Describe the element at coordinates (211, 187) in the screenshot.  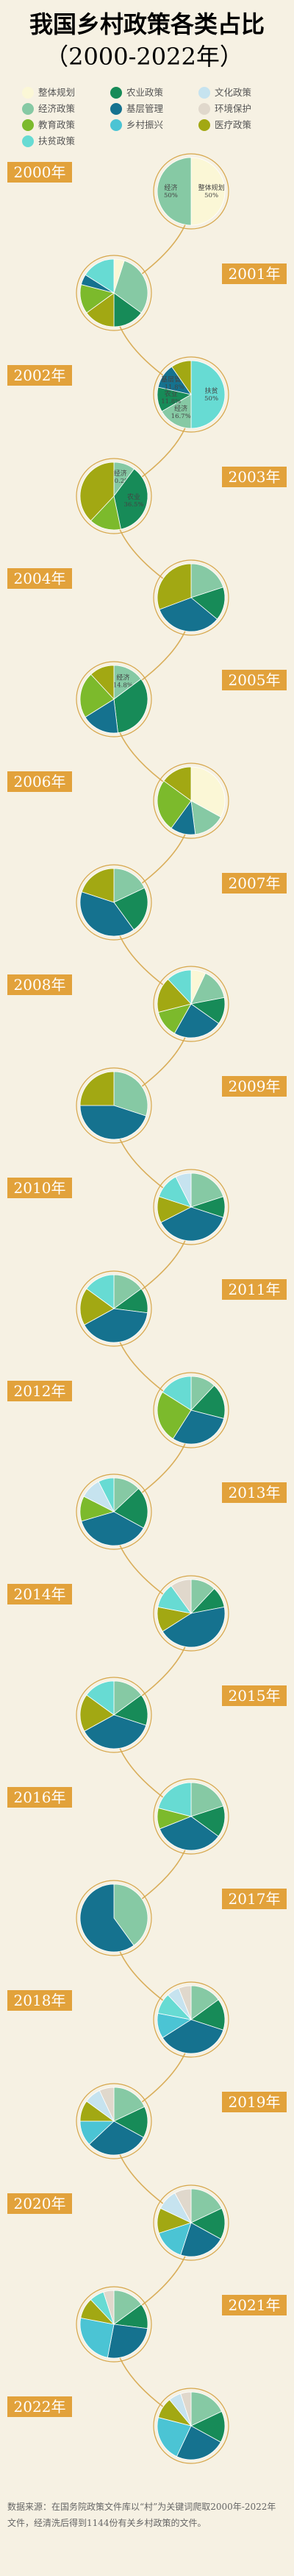
I see `slice-label: 整体规划` at that location.